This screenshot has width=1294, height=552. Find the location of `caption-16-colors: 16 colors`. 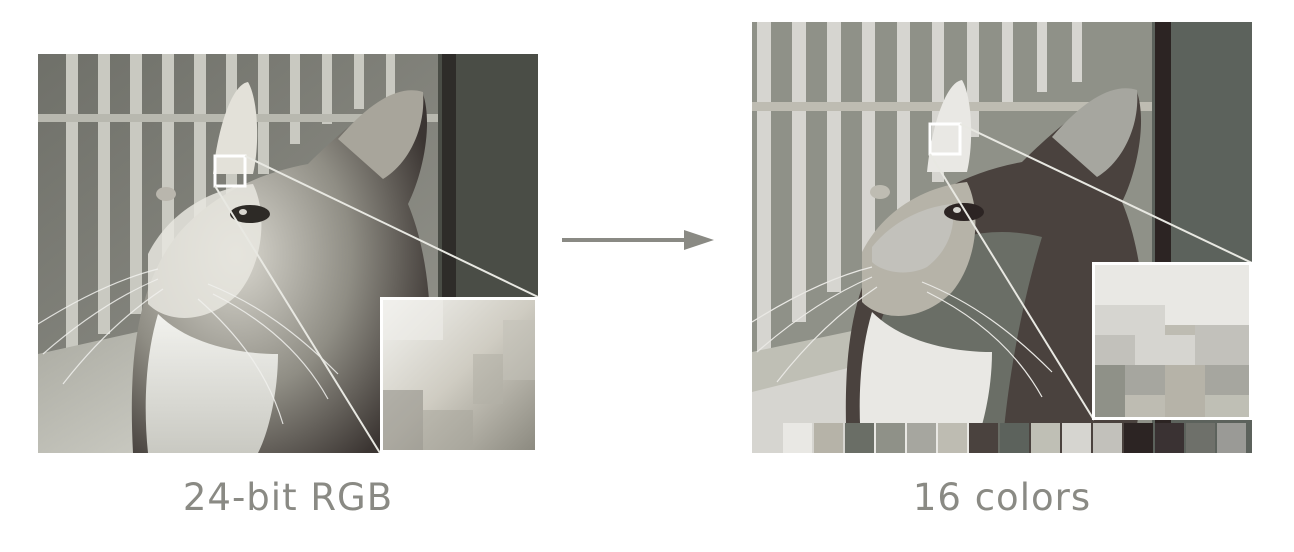

caption-16-colors: 16 colors is located at coordinates (1002, 497).